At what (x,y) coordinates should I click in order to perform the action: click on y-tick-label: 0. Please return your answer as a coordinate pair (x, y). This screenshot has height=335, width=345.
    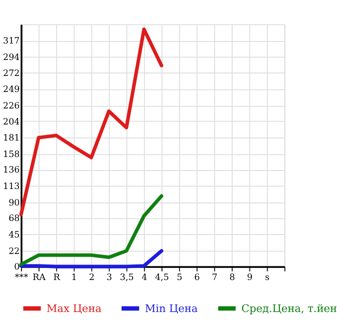
    Looking at the image, I should click on (17, 267).